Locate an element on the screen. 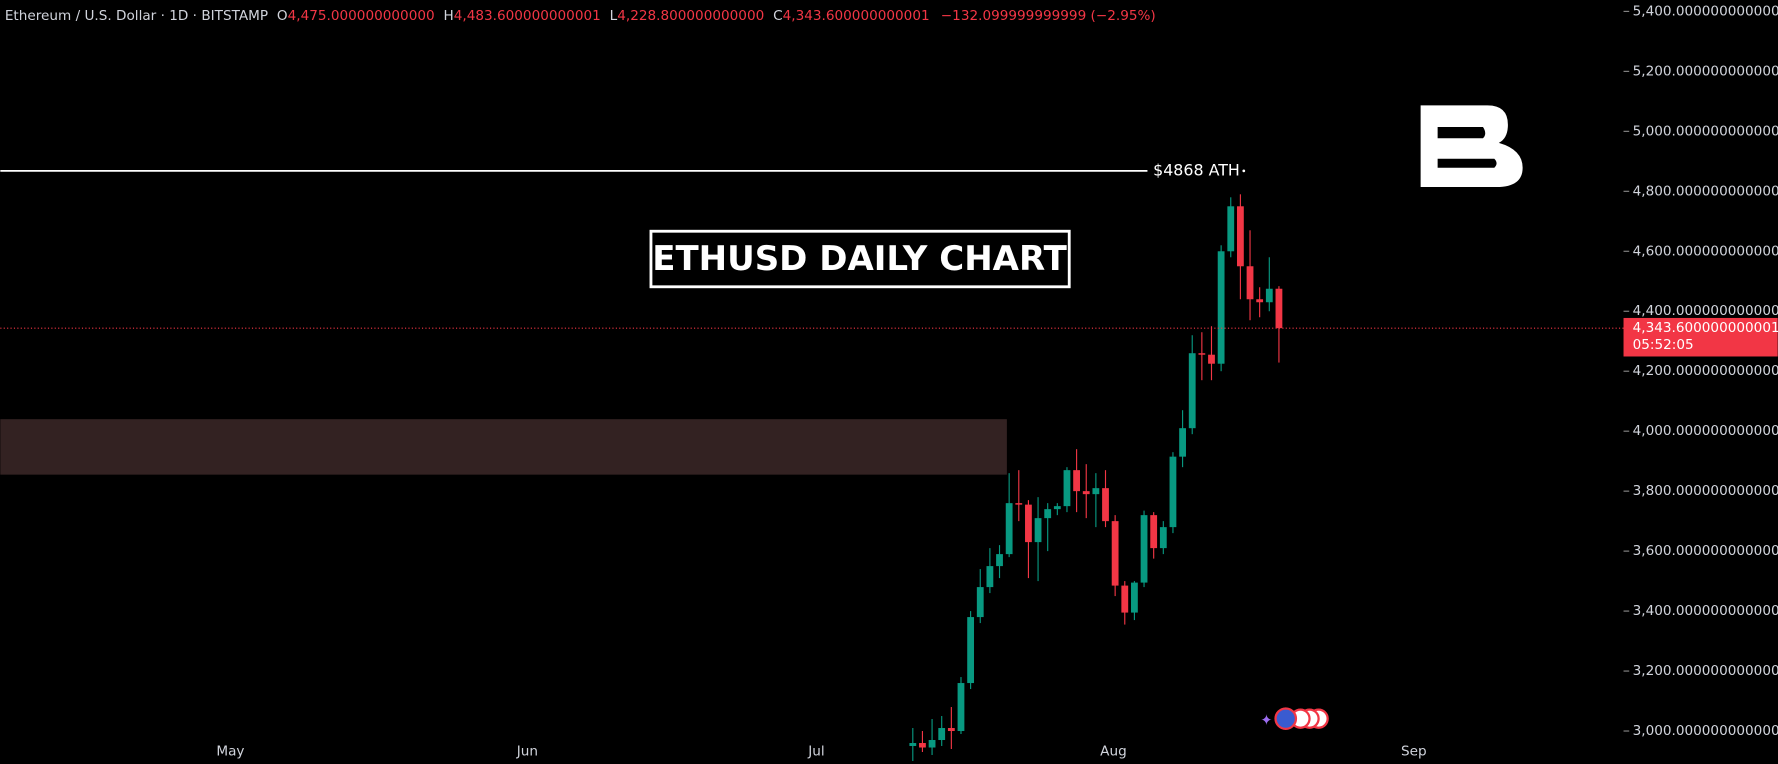 The image size is (1778, 764). y-tick-label: 5,200.000000000000 is located at coordinates (1705, 71).